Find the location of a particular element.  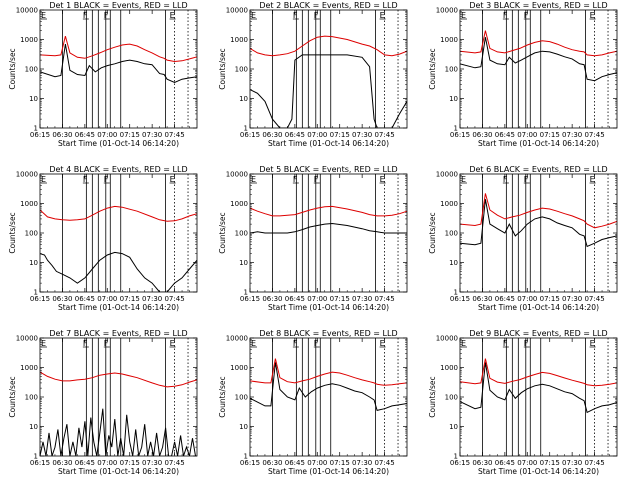

y-tick-label: 10000 is located at coordinates (27, 175).